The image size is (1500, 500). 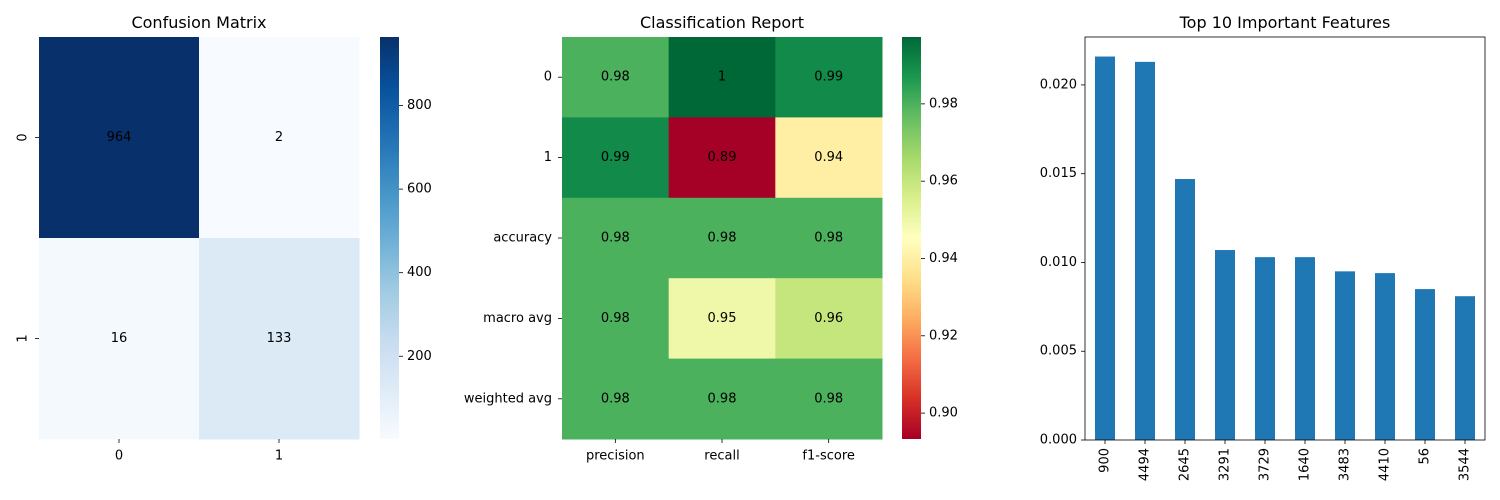 What do you see at coordinates (119, 456) in the screenshot?
I see `cm-x-tick-label: 0` at bounding box center [119, 456].